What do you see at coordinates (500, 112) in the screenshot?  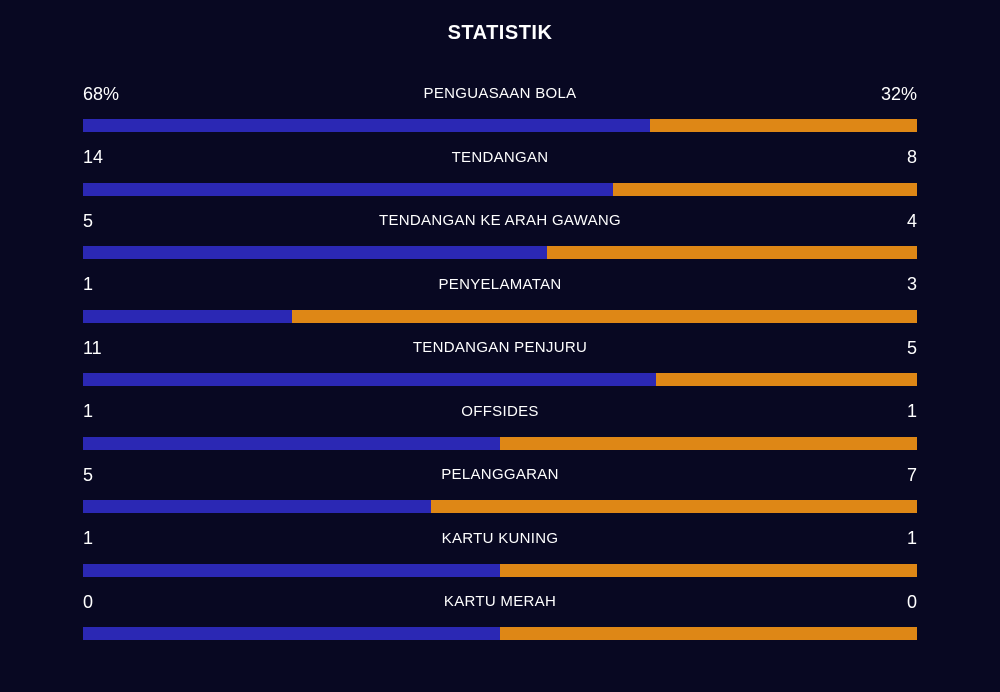 I see `stat-row: 68% 32% PENGUASAAN BOLA` at bounding box center [500, 112].